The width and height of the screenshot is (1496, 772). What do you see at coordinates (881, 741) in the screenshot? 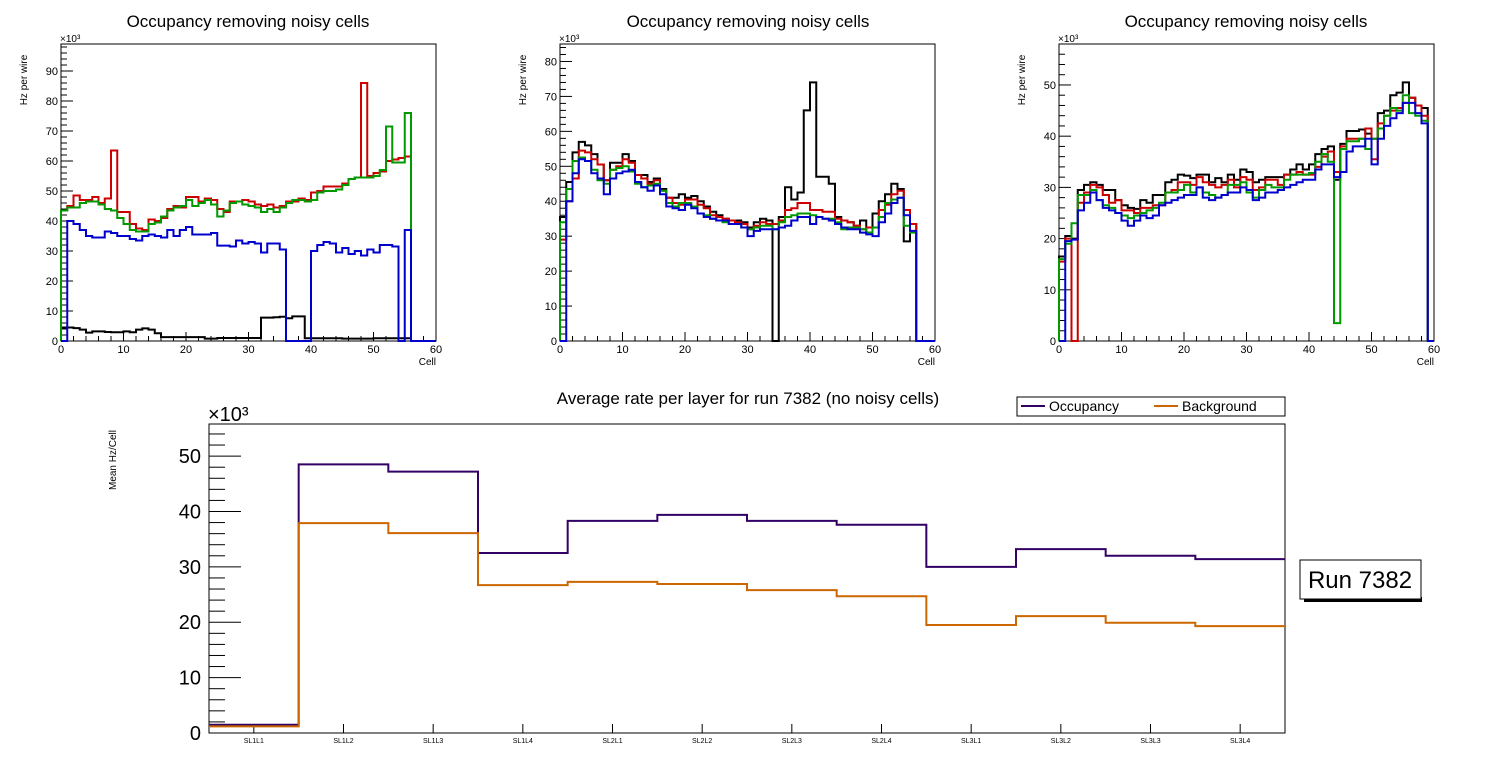
I see `category-label: SL2L4` at bounding box center [881, 741].